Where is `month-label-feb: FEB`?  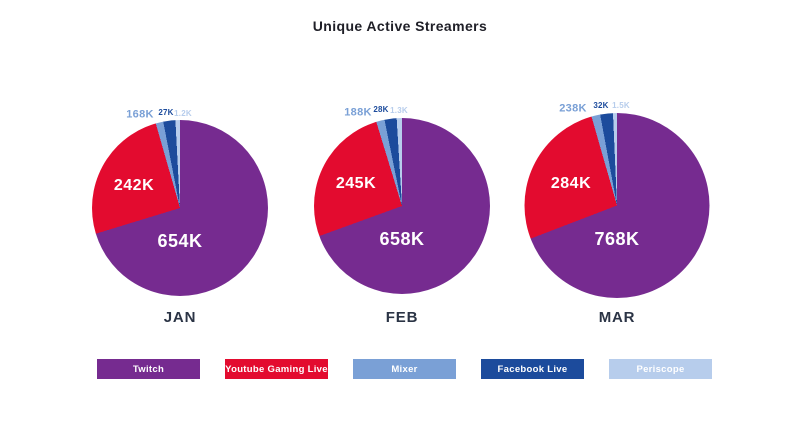
month-label-feb: FEB is located at coordinates (402, 317).